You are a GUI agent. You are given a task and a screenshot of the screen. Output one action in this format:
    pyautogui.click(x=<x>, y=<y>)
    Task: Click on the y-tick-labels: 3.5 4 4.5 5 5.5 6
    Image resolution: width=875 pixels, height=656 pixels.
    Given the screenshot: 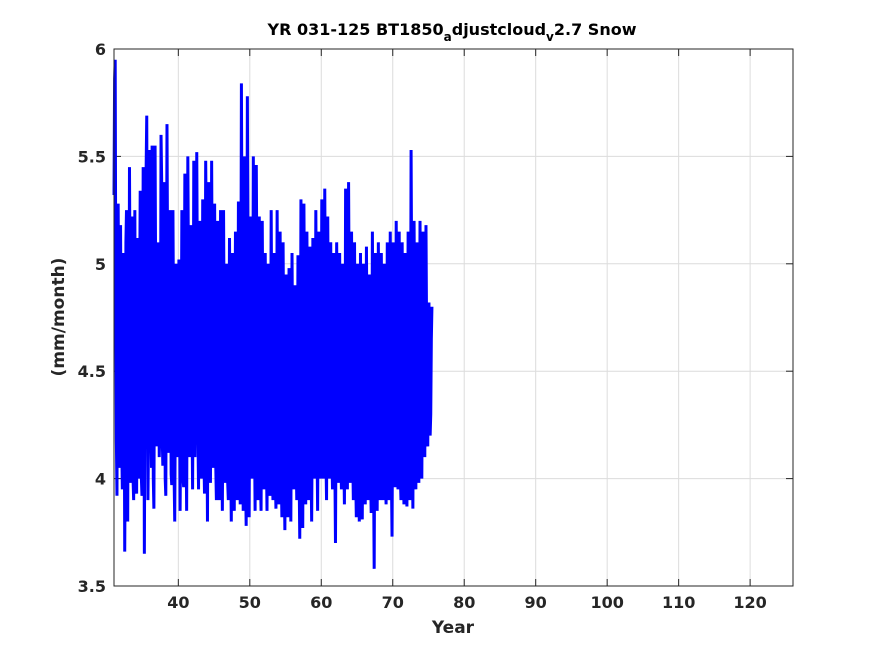 What is the action you would take?
    pyautogui.click(x=92, y=318)
    